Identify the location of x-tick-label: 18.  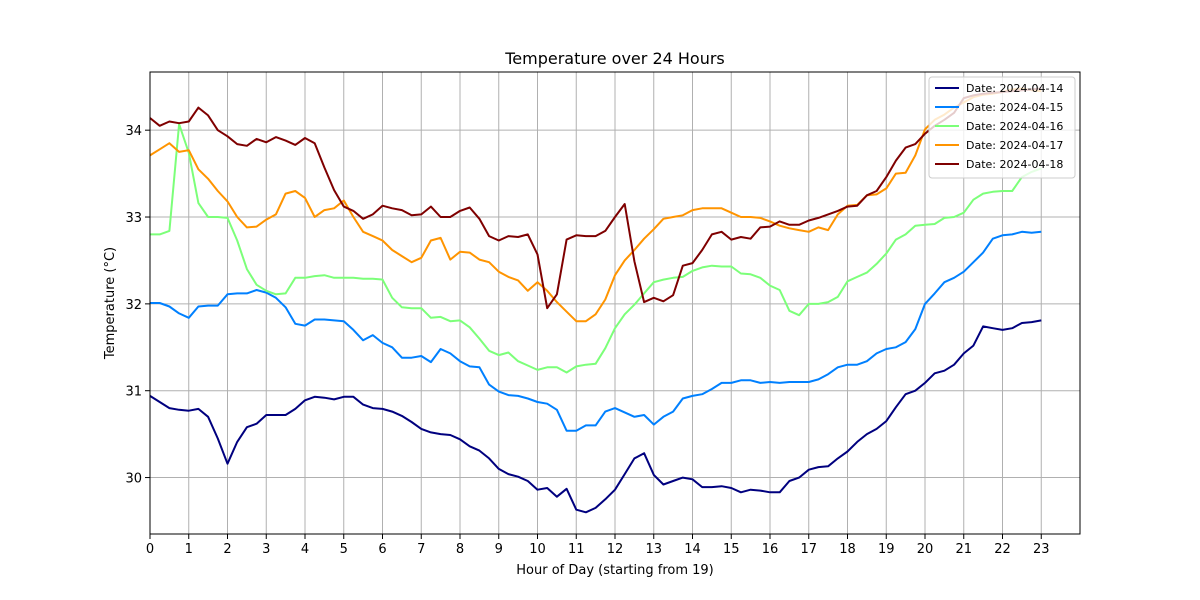
(847, 549).